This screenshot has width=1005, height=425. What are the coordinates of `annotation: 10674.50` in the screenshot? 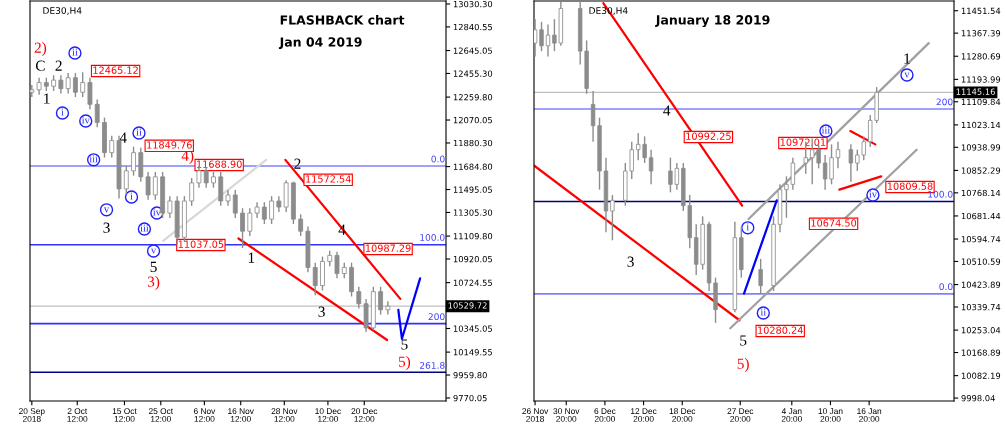 It's located at (834, 223).